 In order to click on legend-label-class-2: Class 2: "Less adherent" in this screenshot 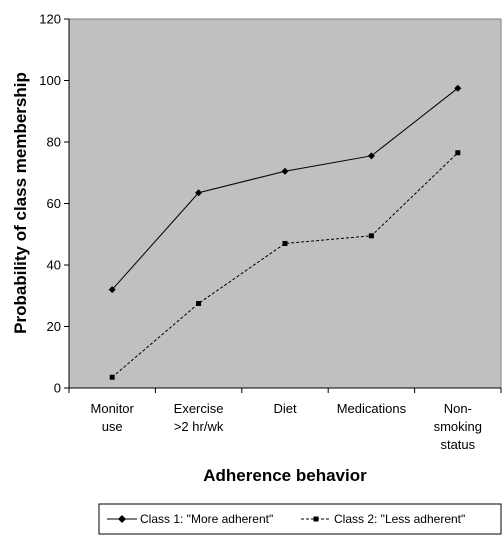, I will do `click(399, 519)`.